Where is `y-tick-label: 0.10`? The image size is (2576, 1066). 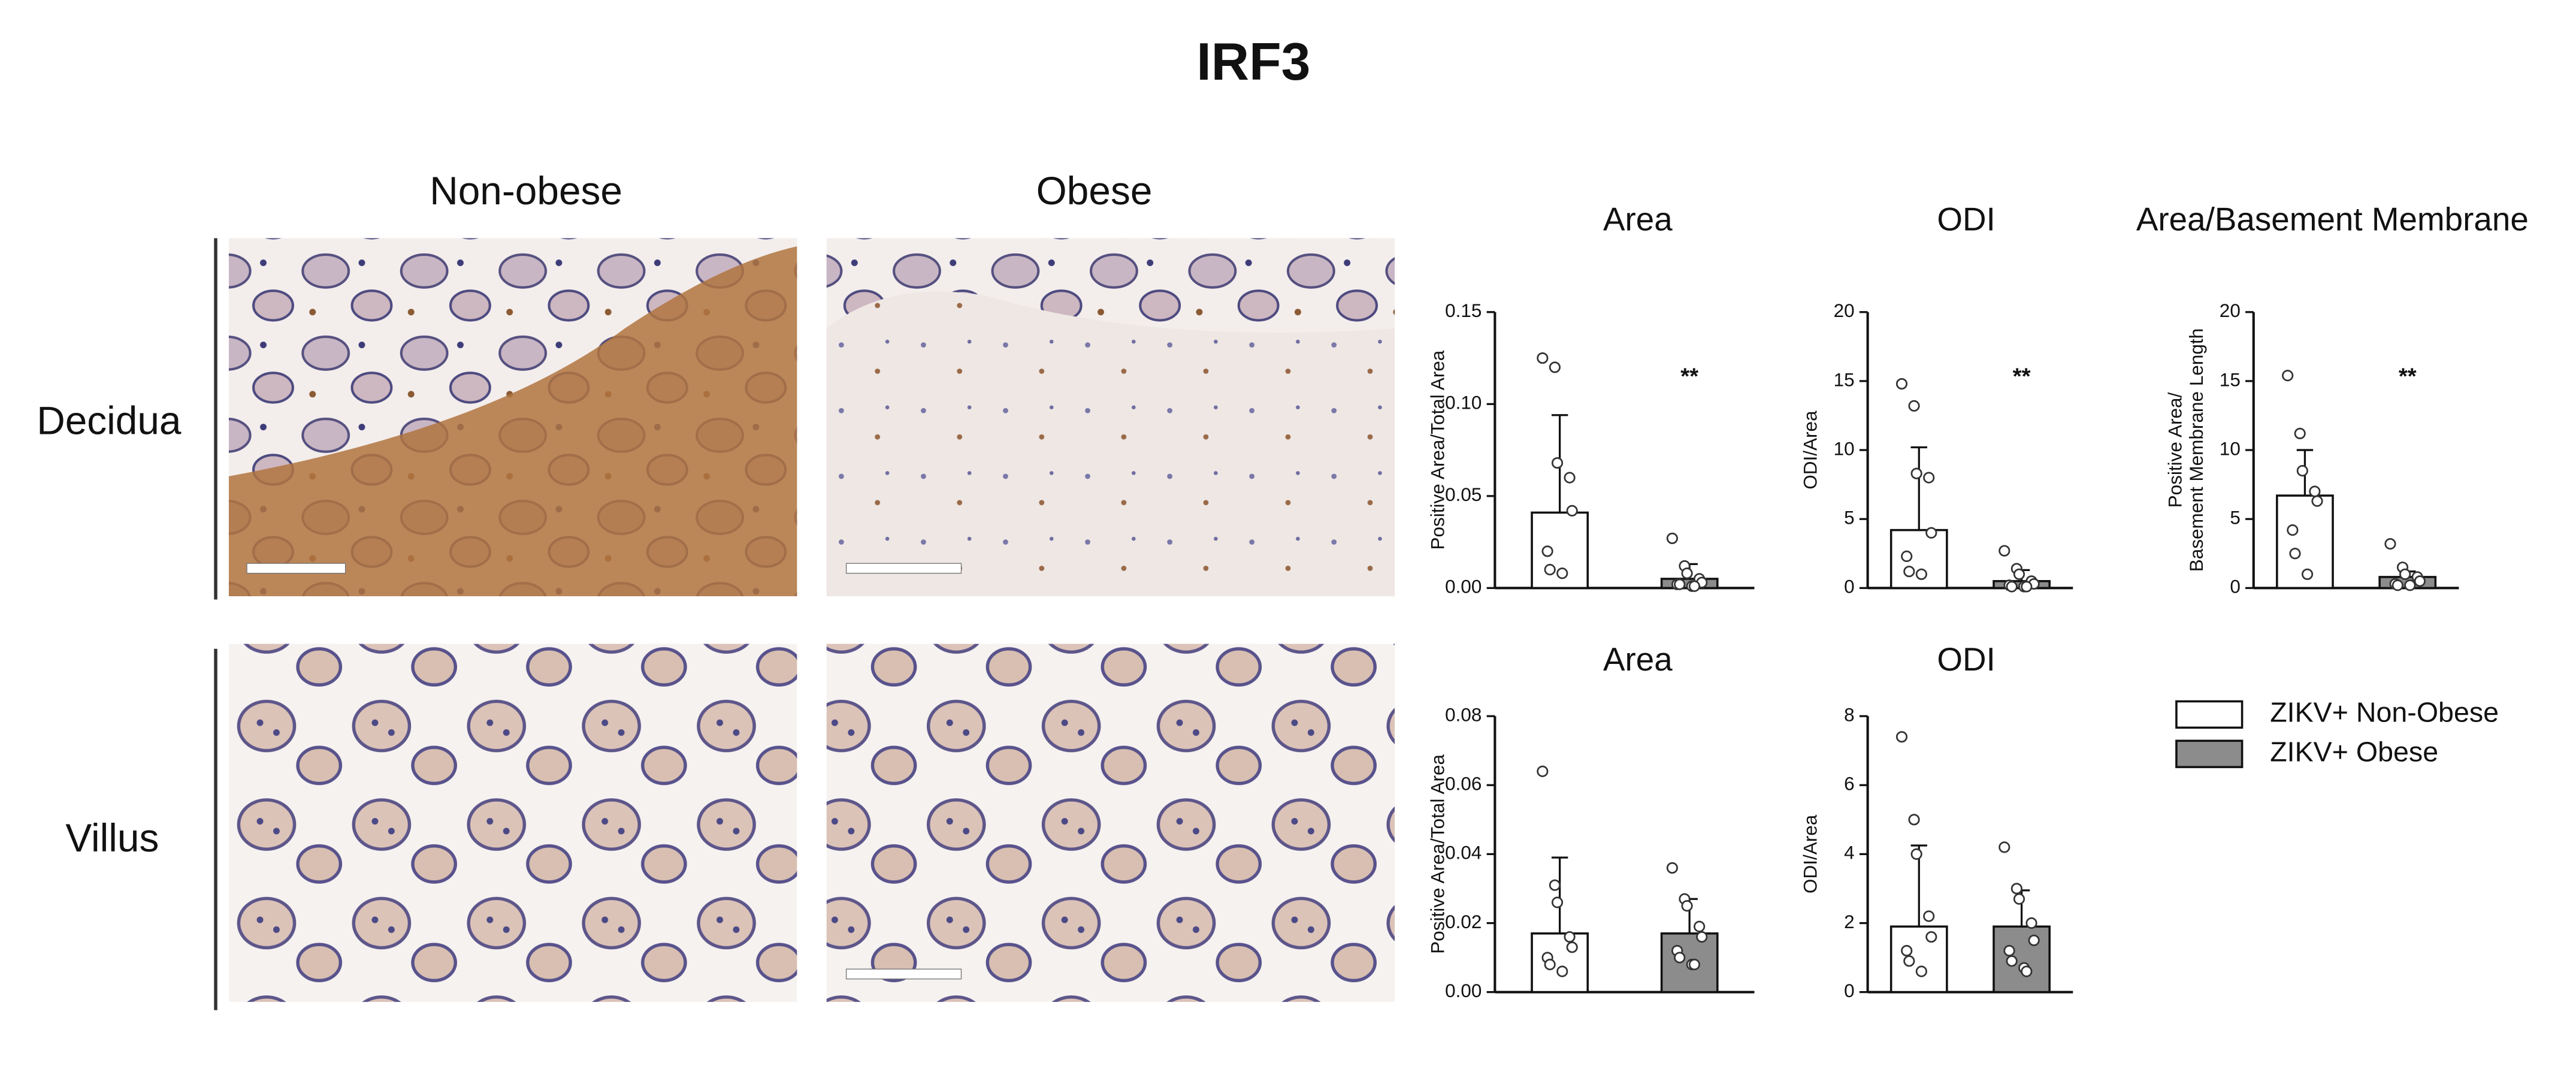
y-tick-label: 0.10 is located at coordinates (1463, 402).